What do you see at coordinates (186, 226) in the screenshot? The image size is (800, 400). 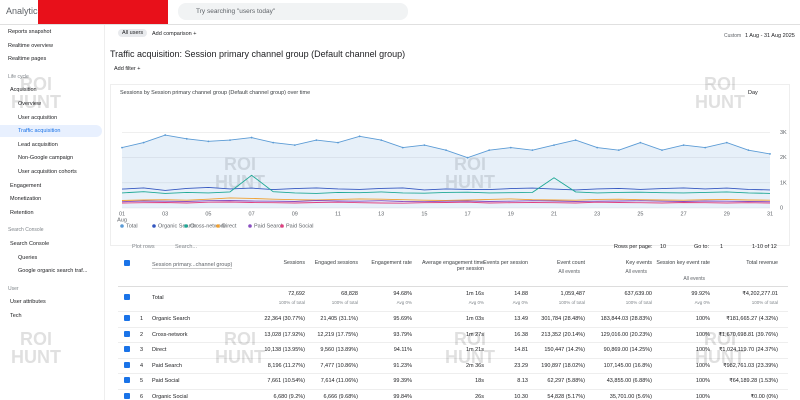 I see `legend-swatch` at bounding box center [186, 226].